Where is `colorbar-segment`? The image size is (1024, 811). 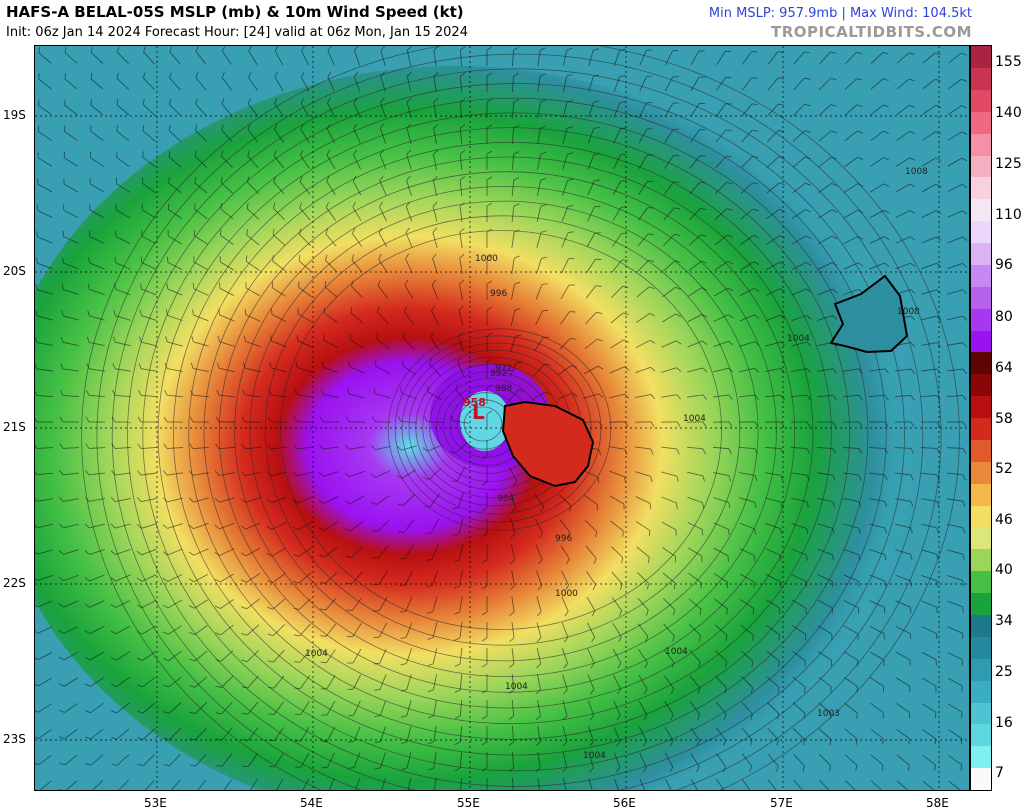 colorbar-segment is located at coordinates (981, 275).